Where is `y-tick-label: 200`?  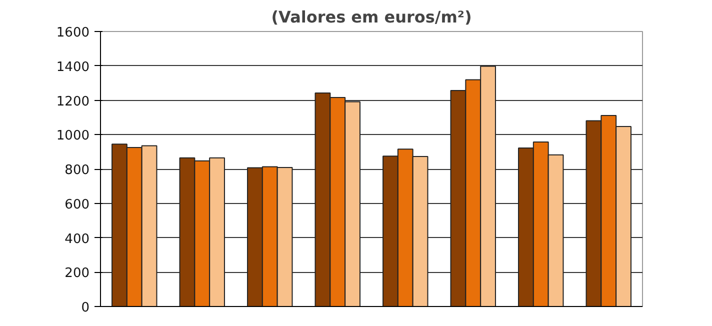 y-tick-label: 200 is located at coordinates (77, 274).